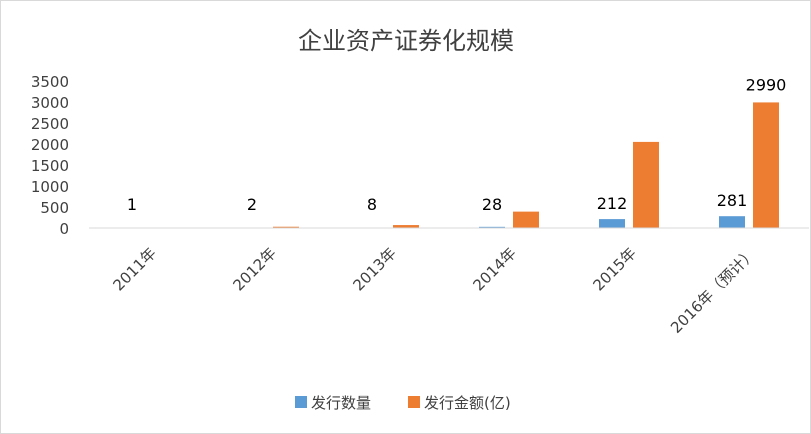  Describe the element at coordinates (732, 200) in the screenshot. I see `data-label: 281` at that location.